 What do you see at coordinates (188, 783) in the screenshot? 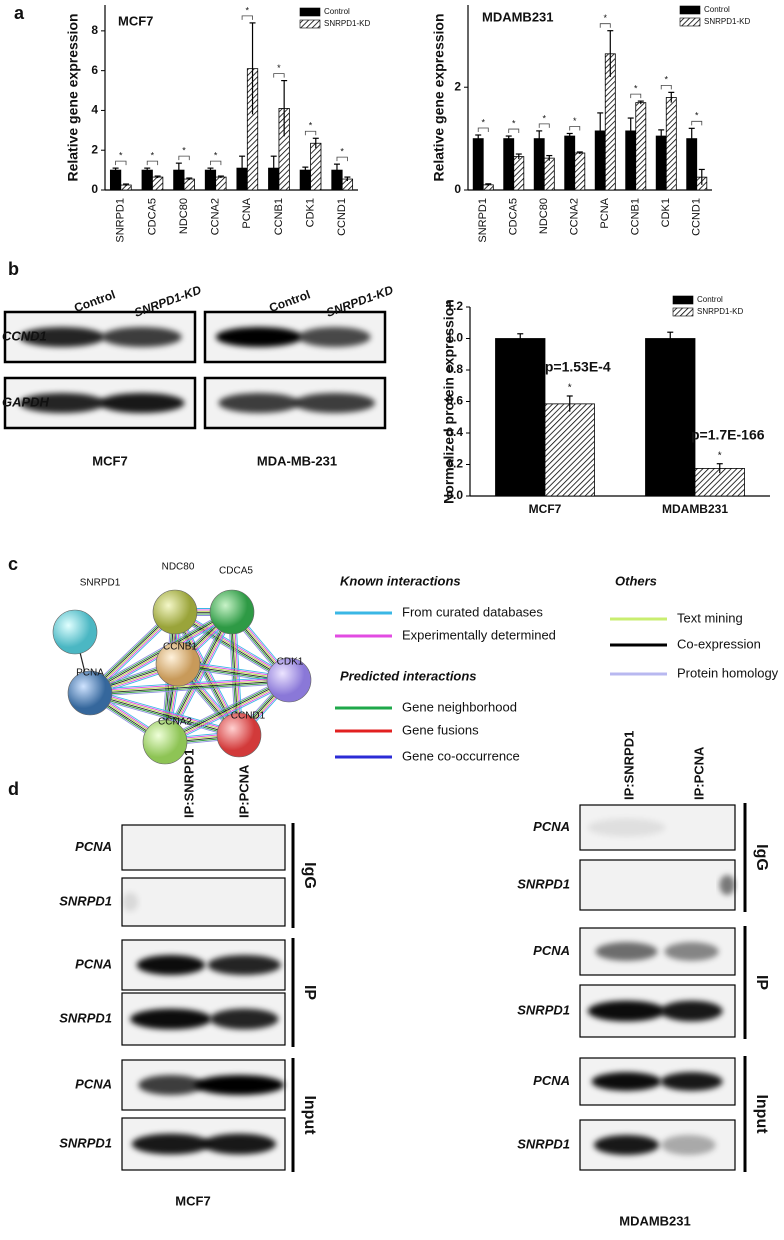
I see `column-label: IP:SNRPD1` at bounding box center [188, 783].